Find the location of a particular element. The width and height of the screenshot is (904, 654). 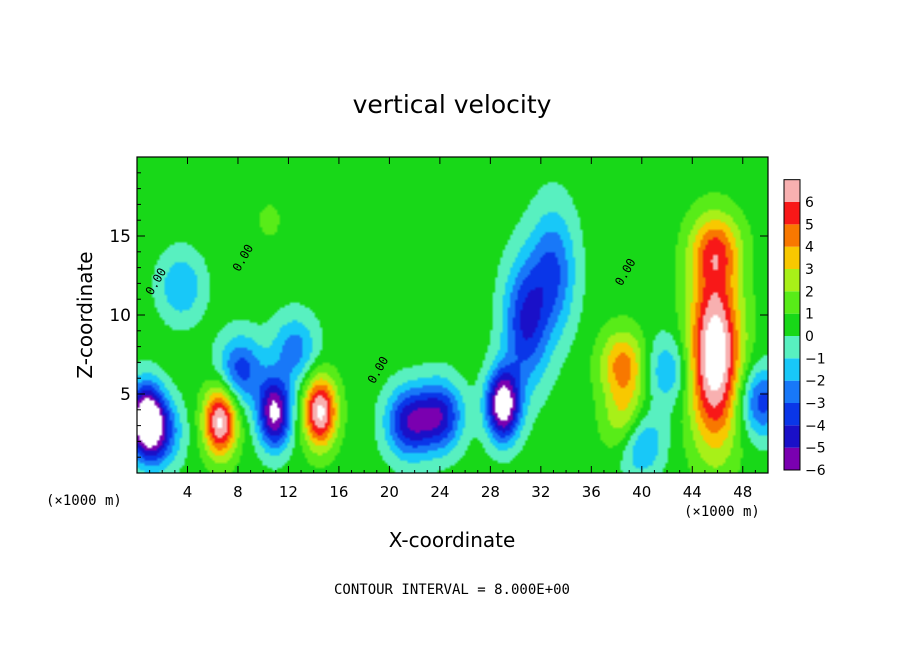

x-tick-label: 36 is located at coordinates (591, 492).